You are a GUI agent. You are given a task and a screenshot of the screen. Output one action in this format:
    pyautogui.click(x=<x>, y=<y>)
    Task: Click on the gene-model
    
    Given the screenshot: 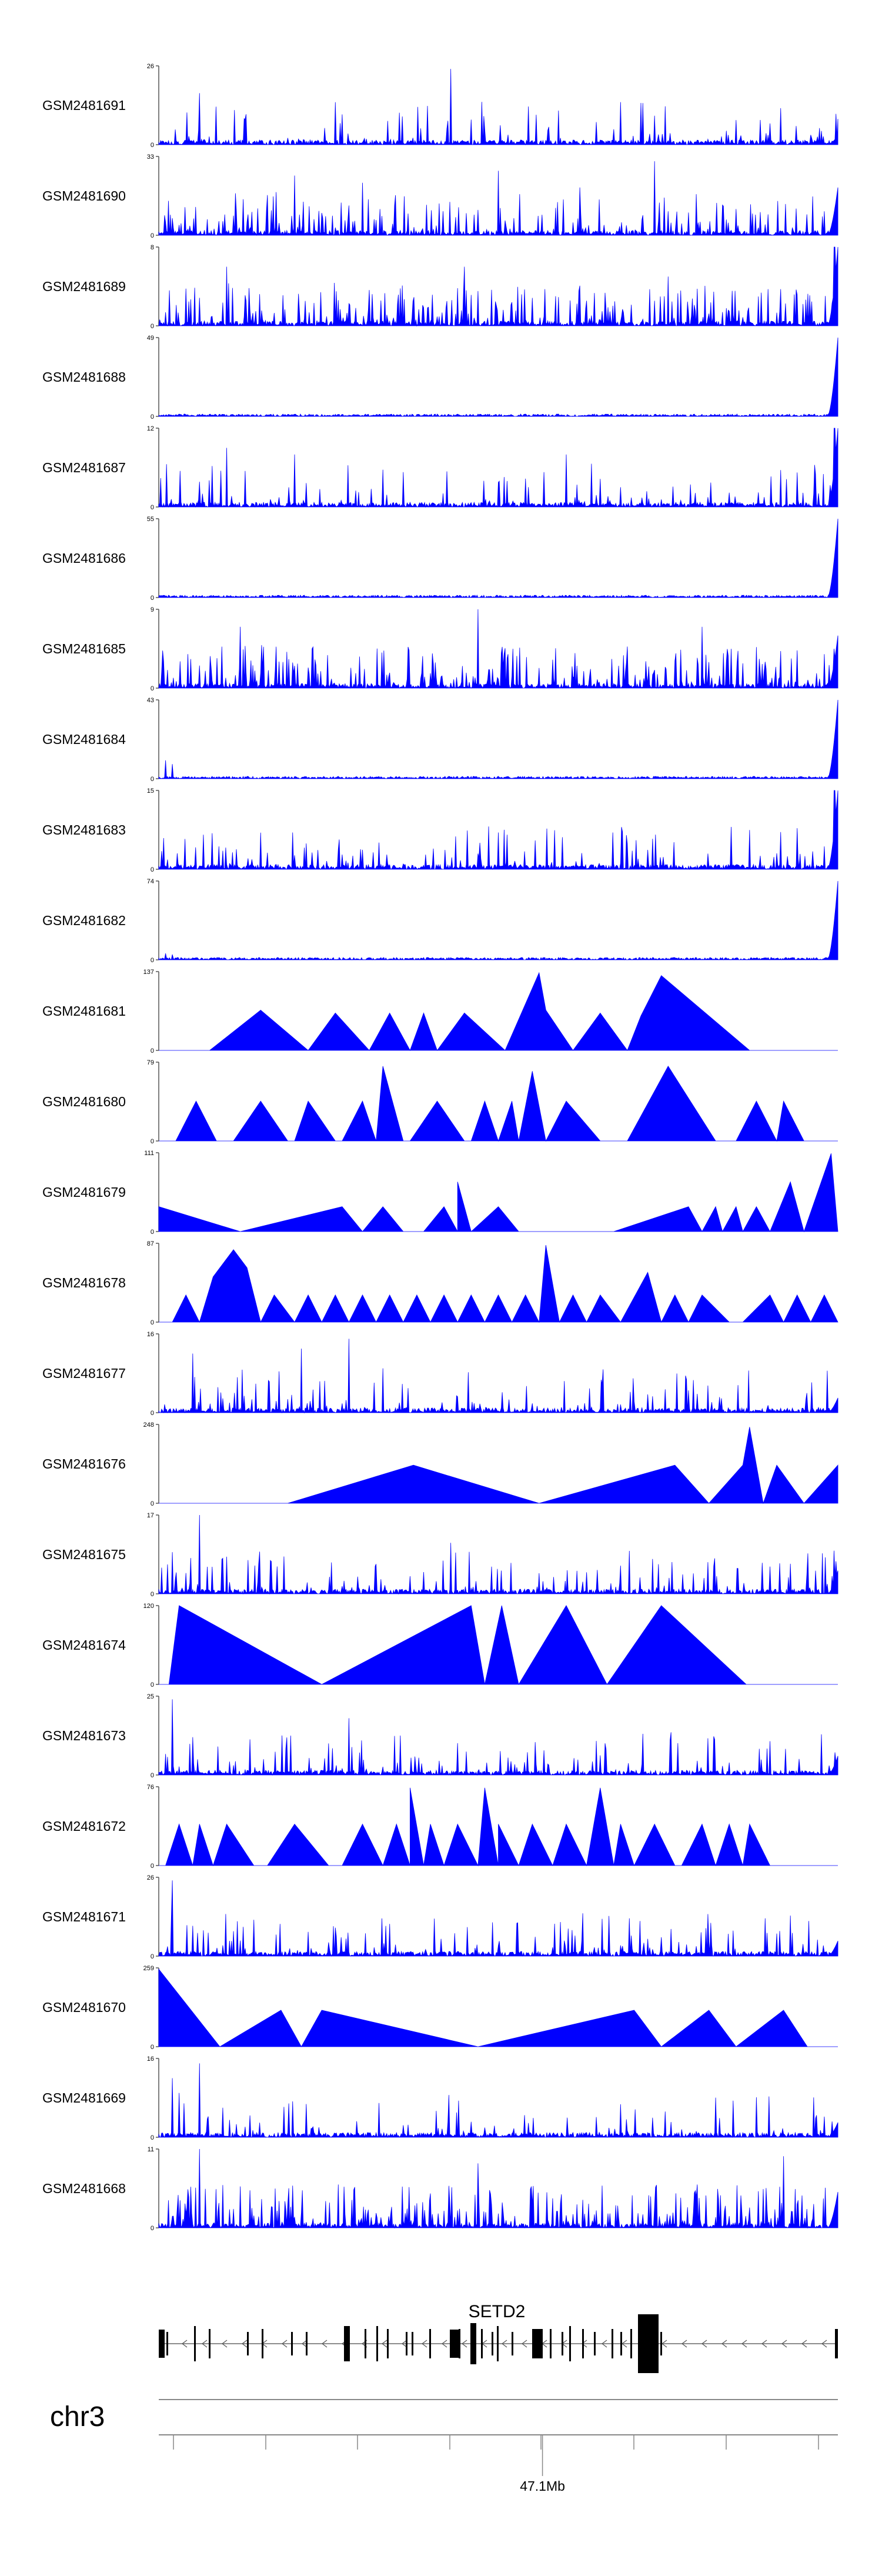 What is the action you would take?
    pyautogui.click(x=498, y=2343)
    